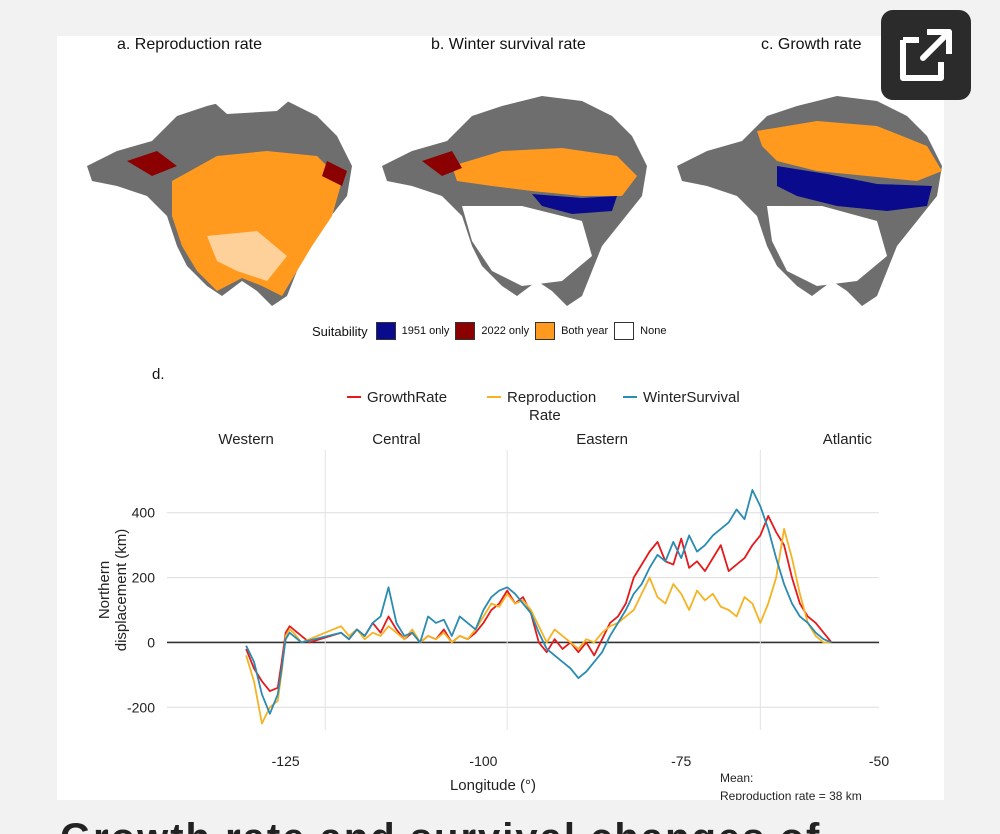 The image size is (1000, 834). I want to click on region-label: Central, so click(396, 439).